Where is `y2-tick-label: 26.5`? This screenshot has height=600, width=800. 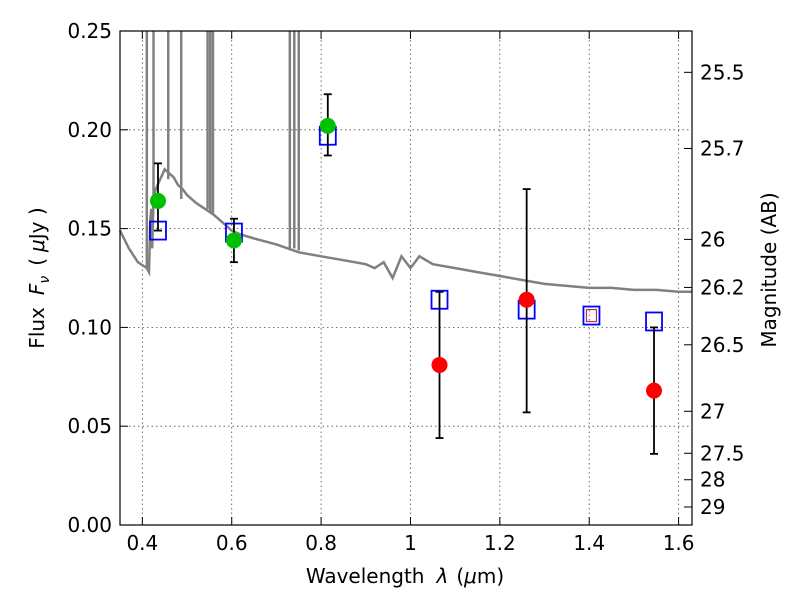
y2-tick-label: 26.5 is located at coordinates (722, 345).